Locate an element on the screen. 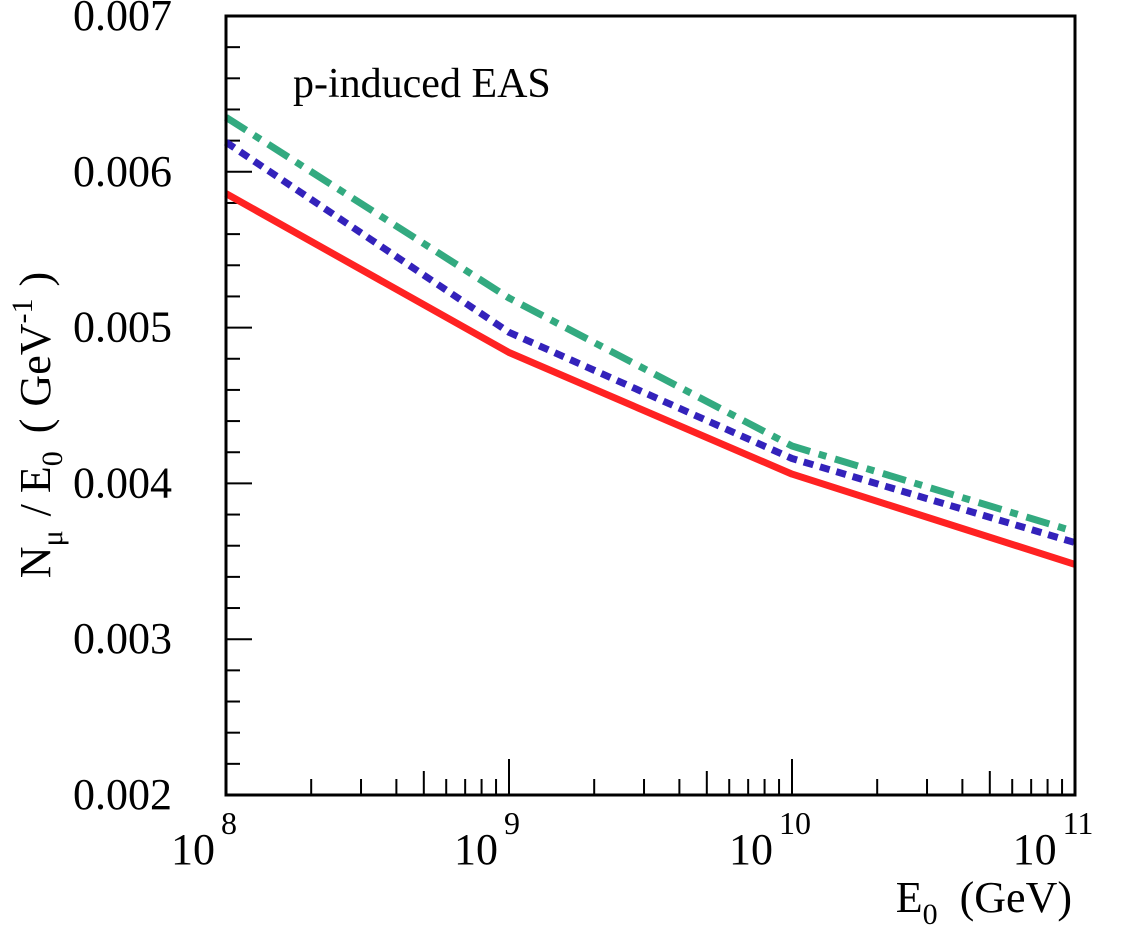 The width and height of the screenshot is (1135, 929). y-tick-label: 0.003 is located at coordinates (122, 638).